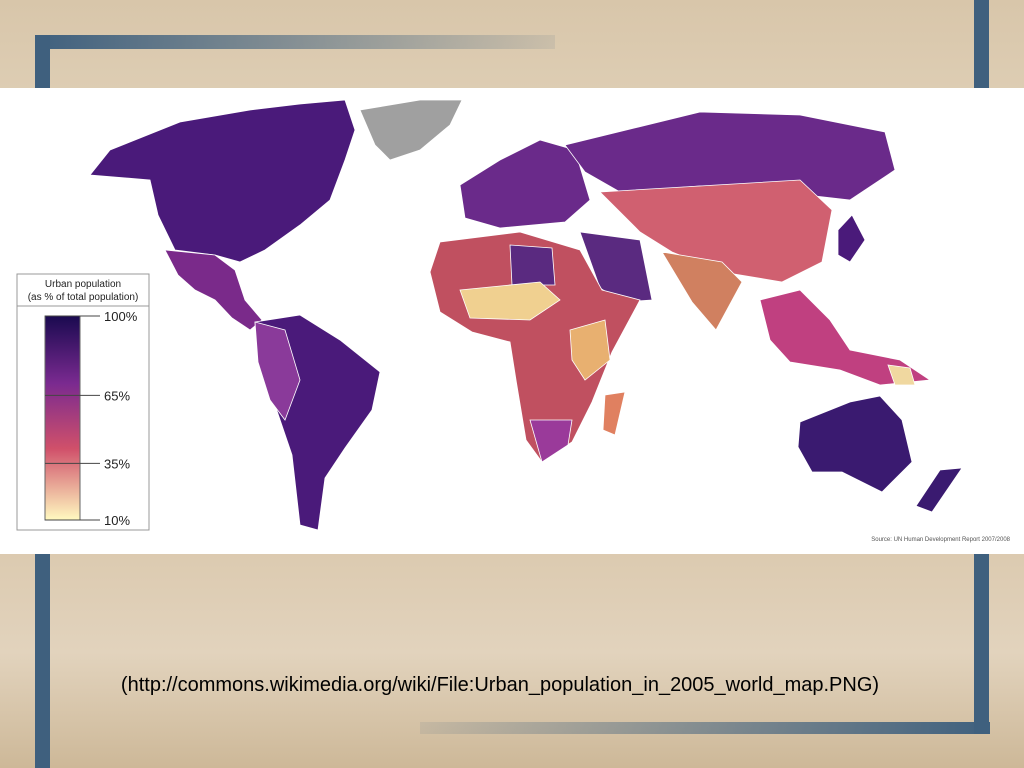 This screenshot has width=1024, height=768. Describe the element at coordinates (117, 520) in the screenshot. I see `legend-tick-label: 10%` at that location.